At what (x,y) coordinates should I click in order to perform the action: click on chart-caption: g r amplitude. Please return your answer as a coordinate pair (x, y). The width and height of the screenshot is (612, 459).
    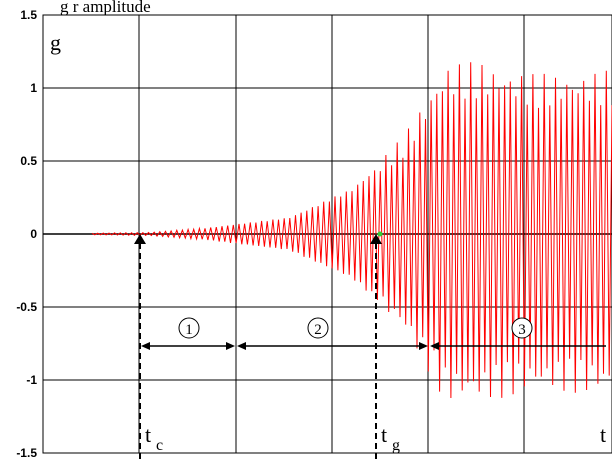
    Looking at the image, I should click on (105, 8).